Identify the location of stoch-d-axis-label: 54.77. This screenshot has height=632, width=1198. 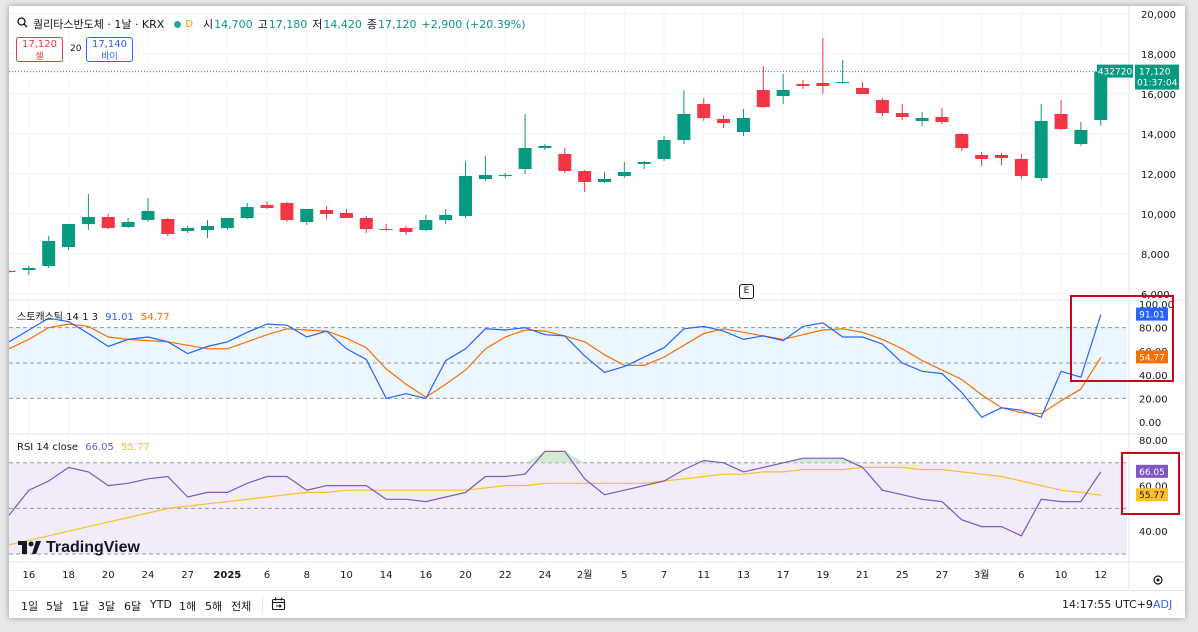
(1152, 358).